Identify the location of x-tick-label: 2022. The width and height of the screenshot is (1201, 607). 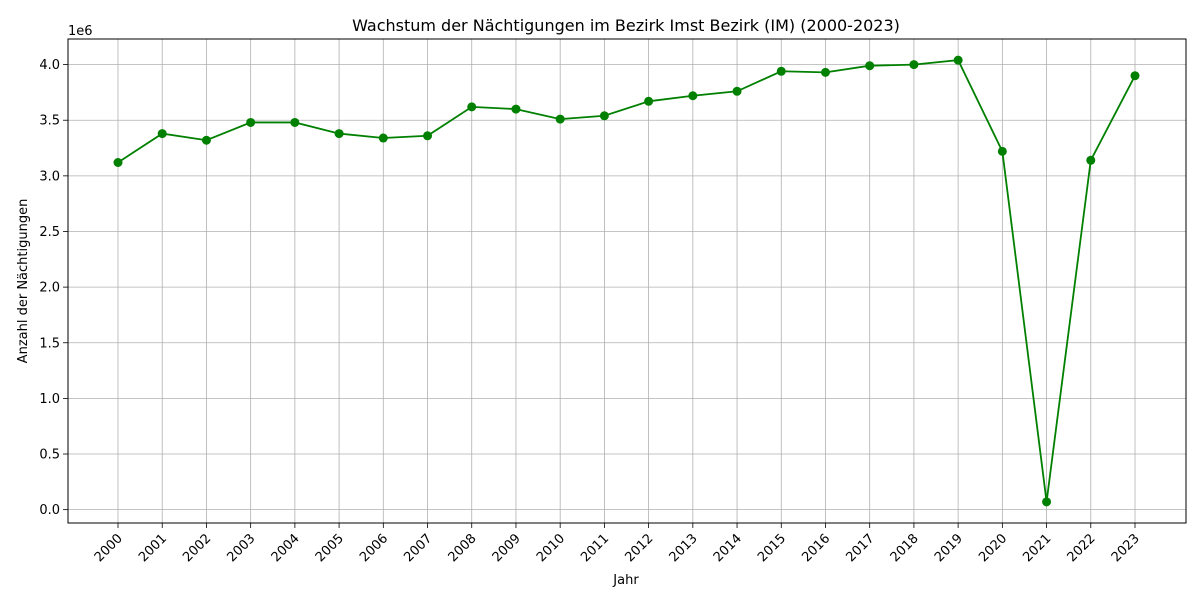
(1082, 548).